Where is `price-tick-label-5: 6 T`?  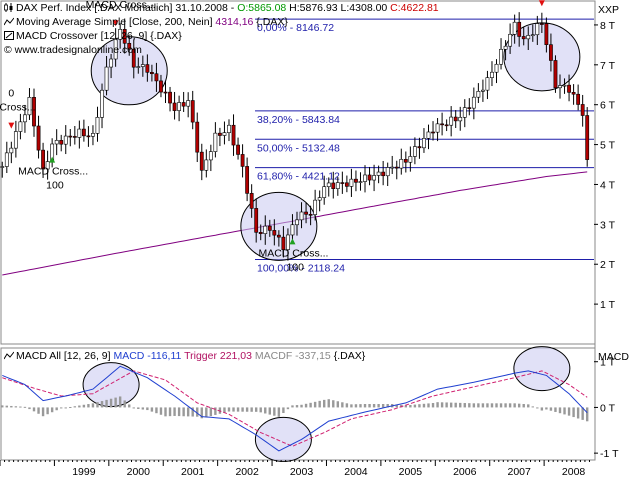
price-tick-label-5: 6 T is located at coordinates (608, 106).